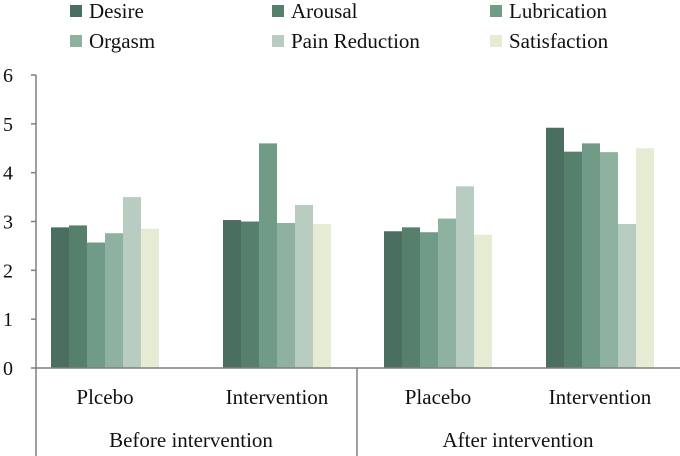  What do you see at coordinates (496, 11) in the screenshot?
I see `legend-swatch-lubrication` at bounding box center [496, 11].